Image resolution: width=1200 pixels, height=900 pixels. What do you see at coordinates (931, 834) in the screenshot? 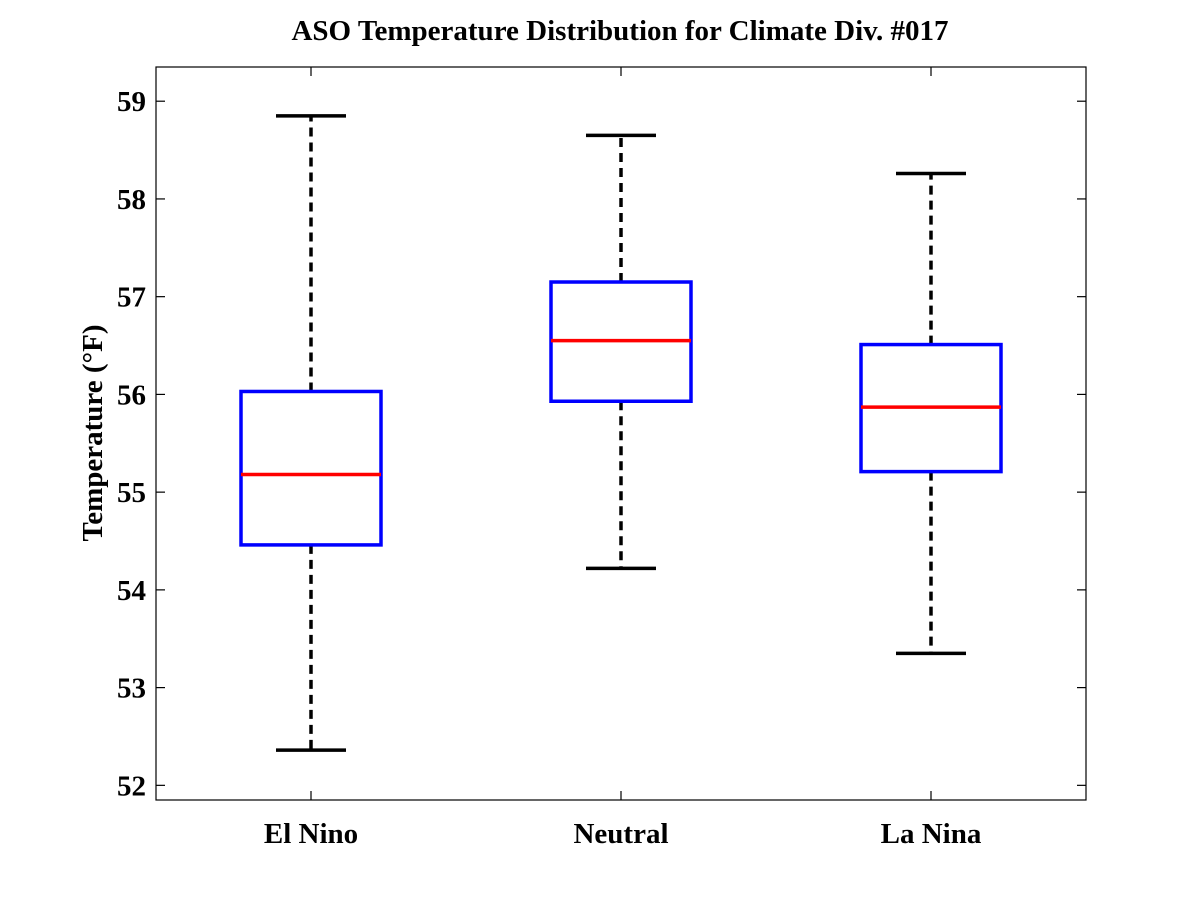
I see `x-tick-label: La Nina` at bounding box center [931, 834].